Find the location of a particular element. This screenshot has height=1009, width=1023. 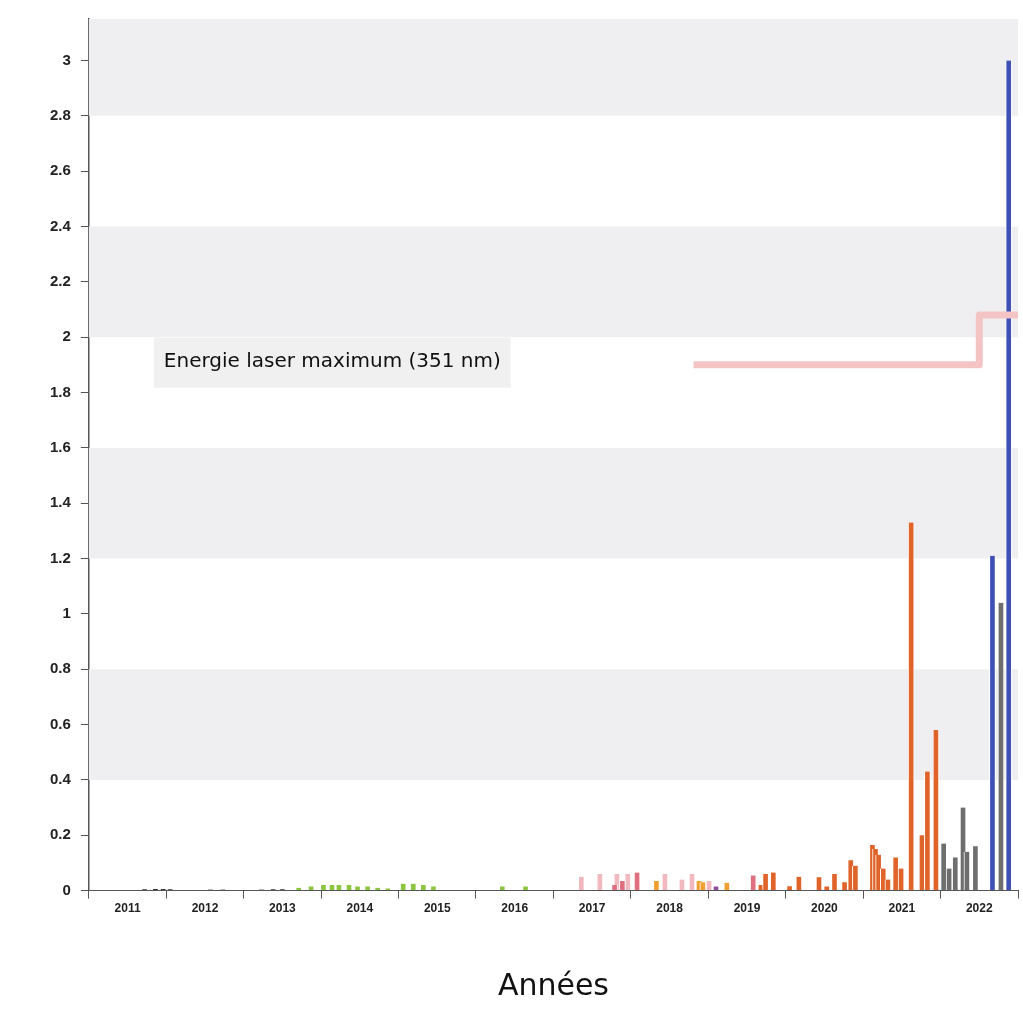

x-axis-title: Années is located at coordinates (553, 984).